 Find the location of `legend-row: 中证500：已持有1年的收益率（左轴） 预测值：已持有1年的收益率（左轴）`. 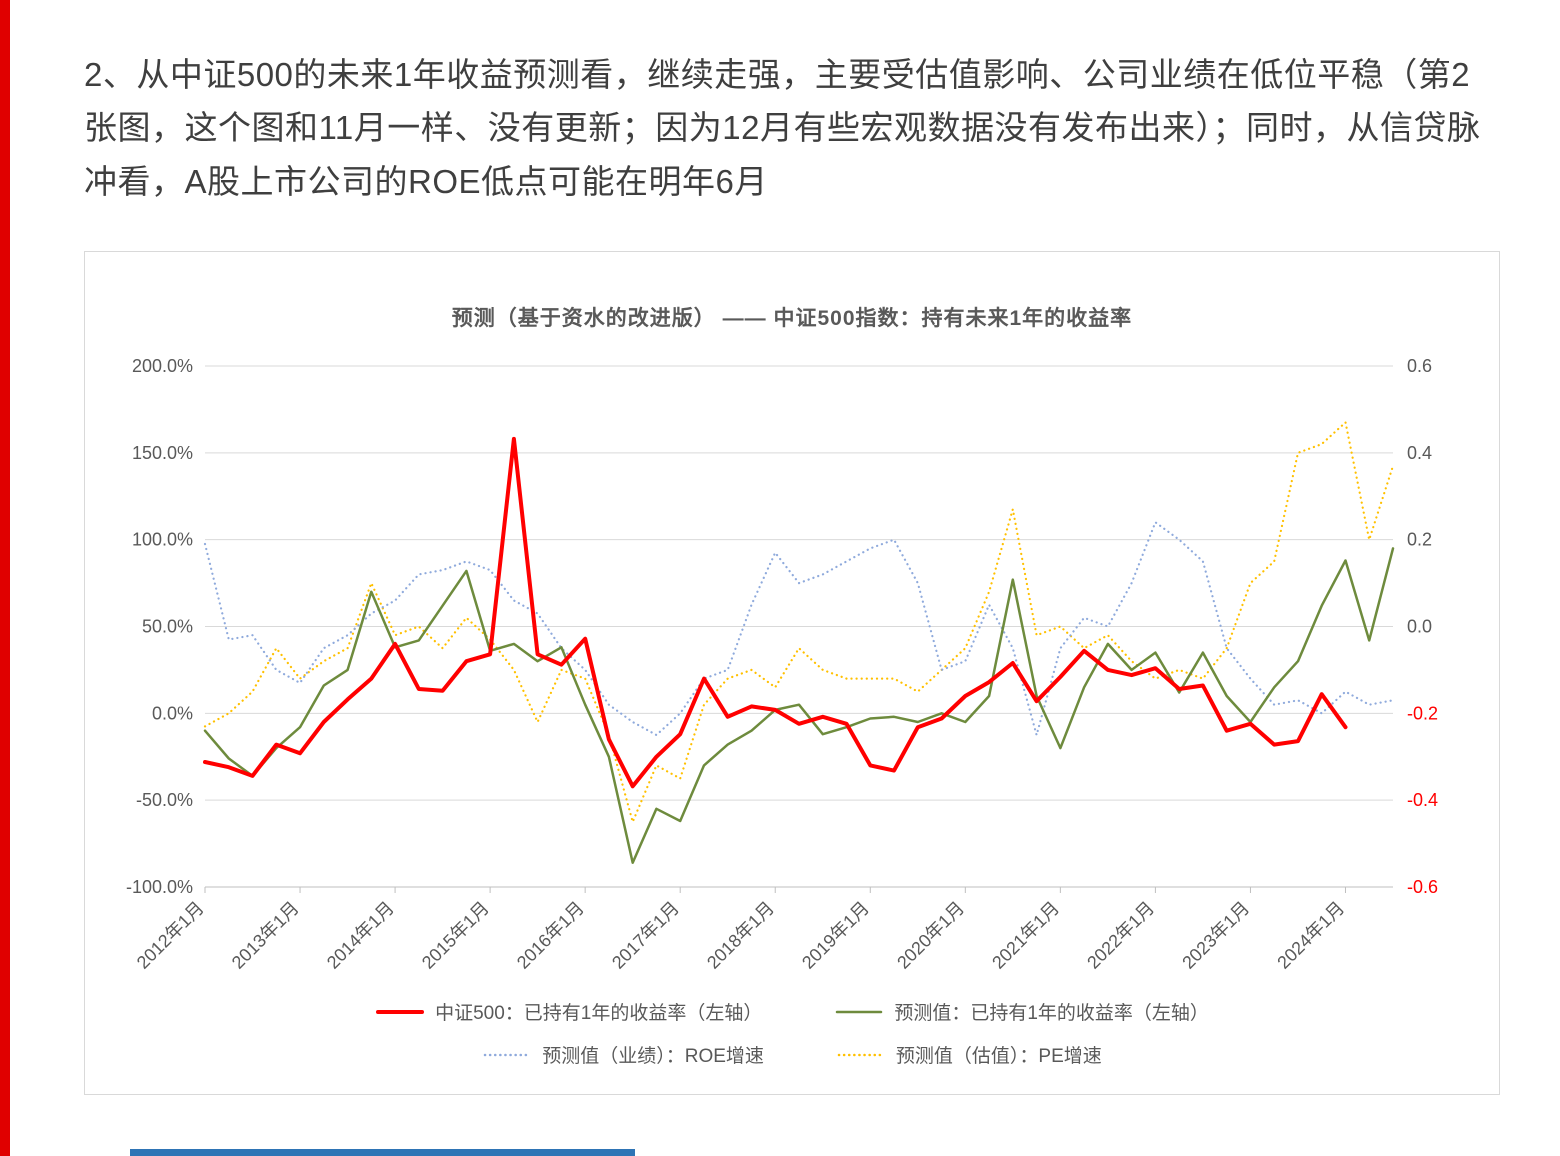

legend-row: 中证500：已持有1年的收益率（左轴） 预测值：已持有1年的收益率（左轴） is located at coordinates (792, 1011).